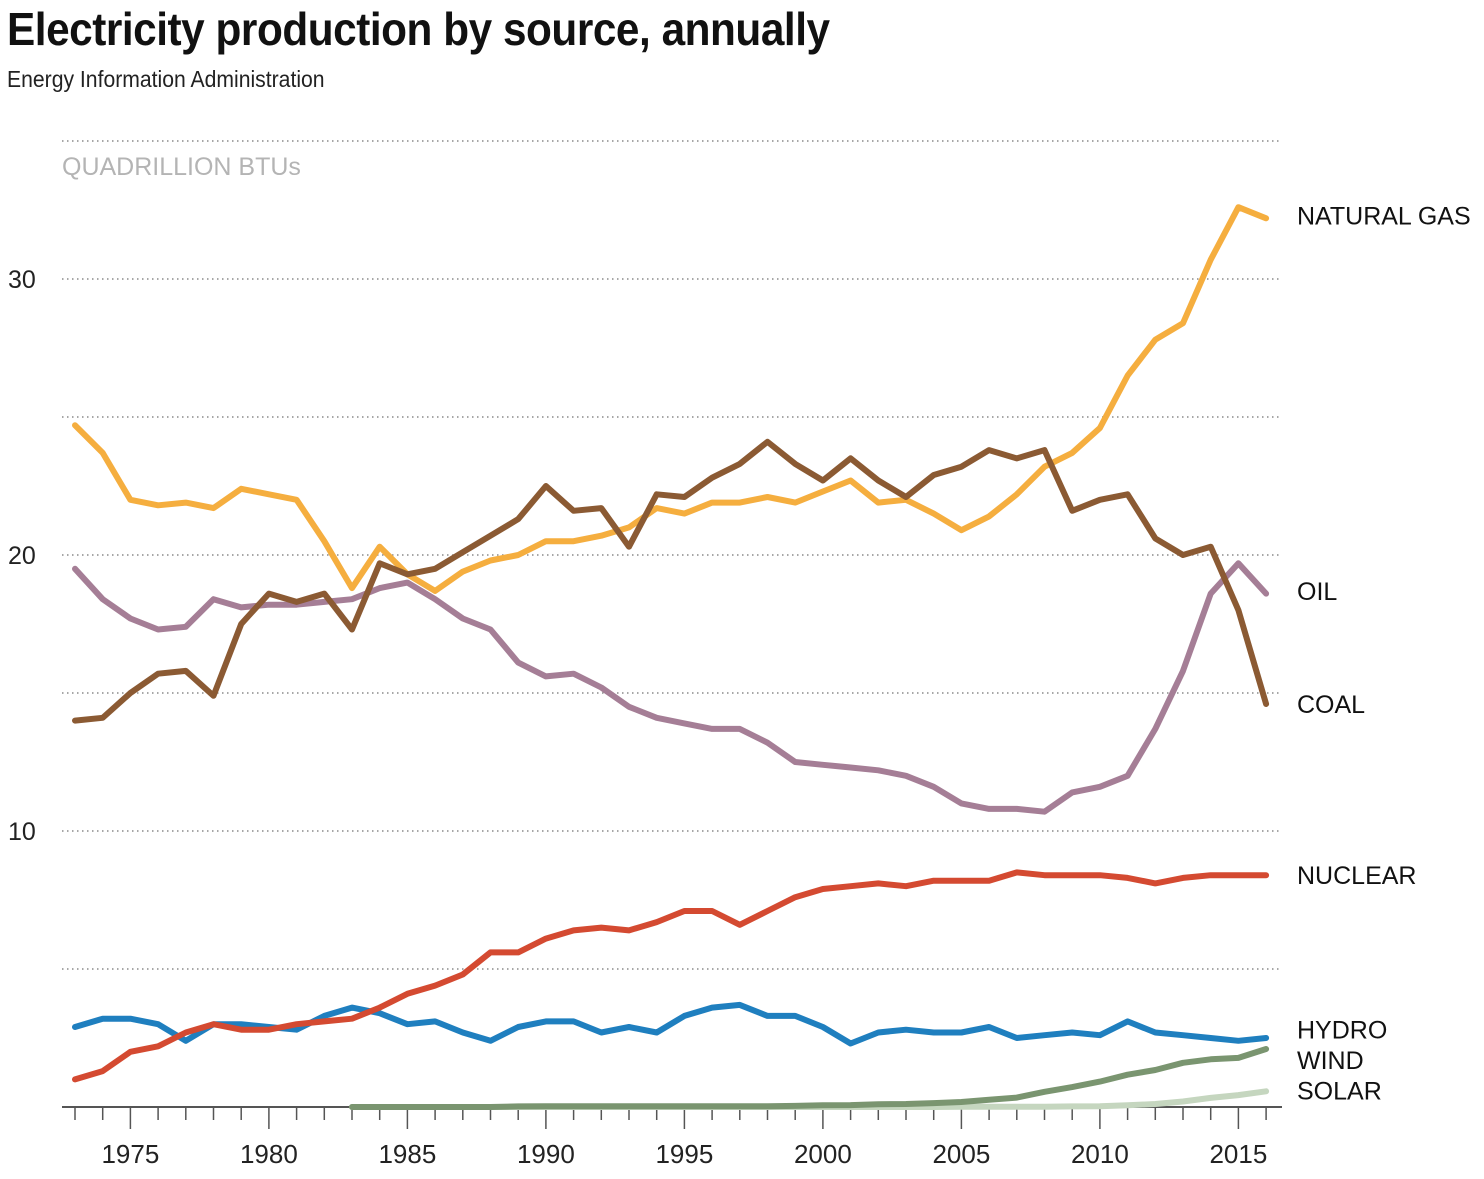  What do you see at coordinates (22, 280) in the screenshot?
I see `y-tick-label: 30` at bounding box center [22, 280].